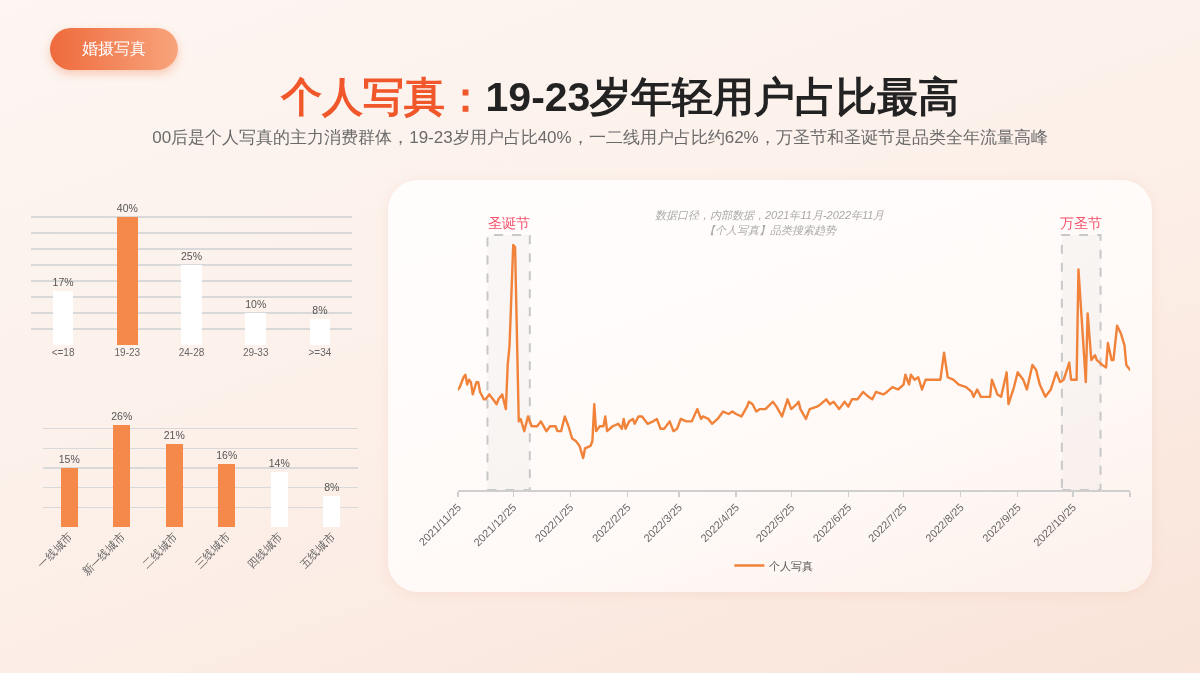 The width and height of the screenshot is (1200, 673). Describe the element at coordinates (317, 550) in the screenshot. I see `x-tick-label: 五线城市` at that location.